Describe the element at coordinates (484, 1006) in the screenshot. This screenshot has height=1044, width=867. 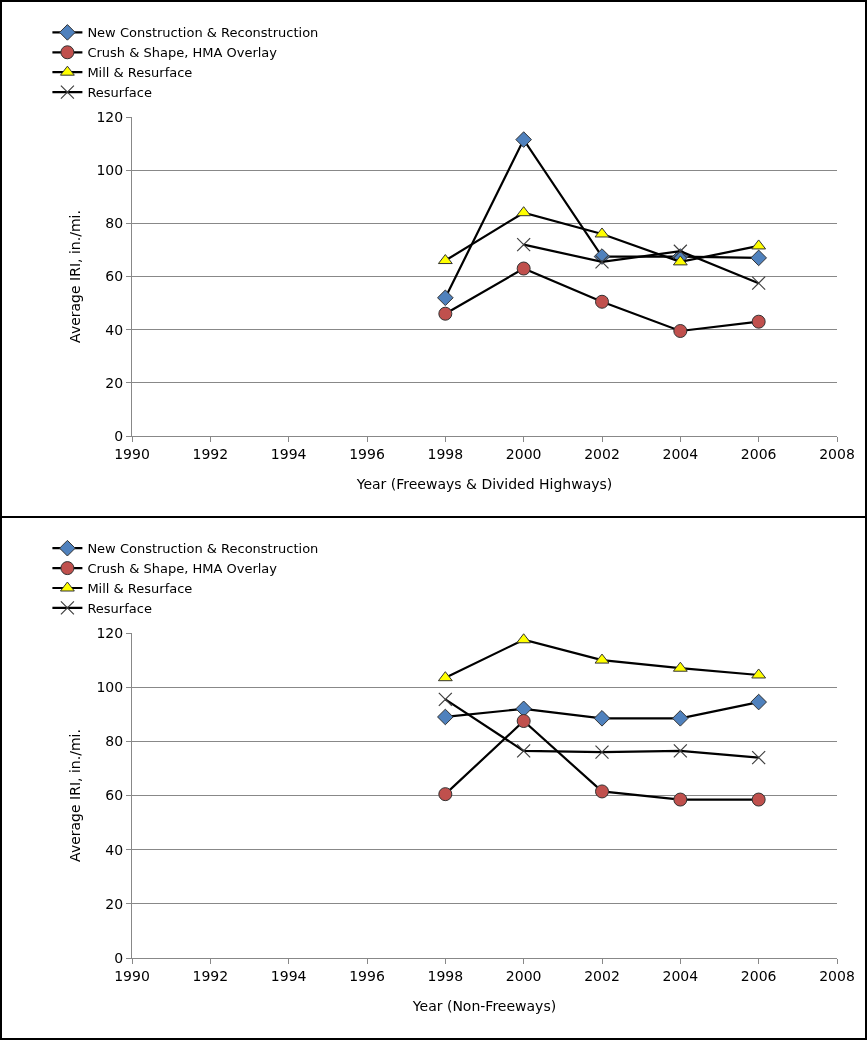
I see `x-axis-title: Year (Non-Freeways)` at that location.